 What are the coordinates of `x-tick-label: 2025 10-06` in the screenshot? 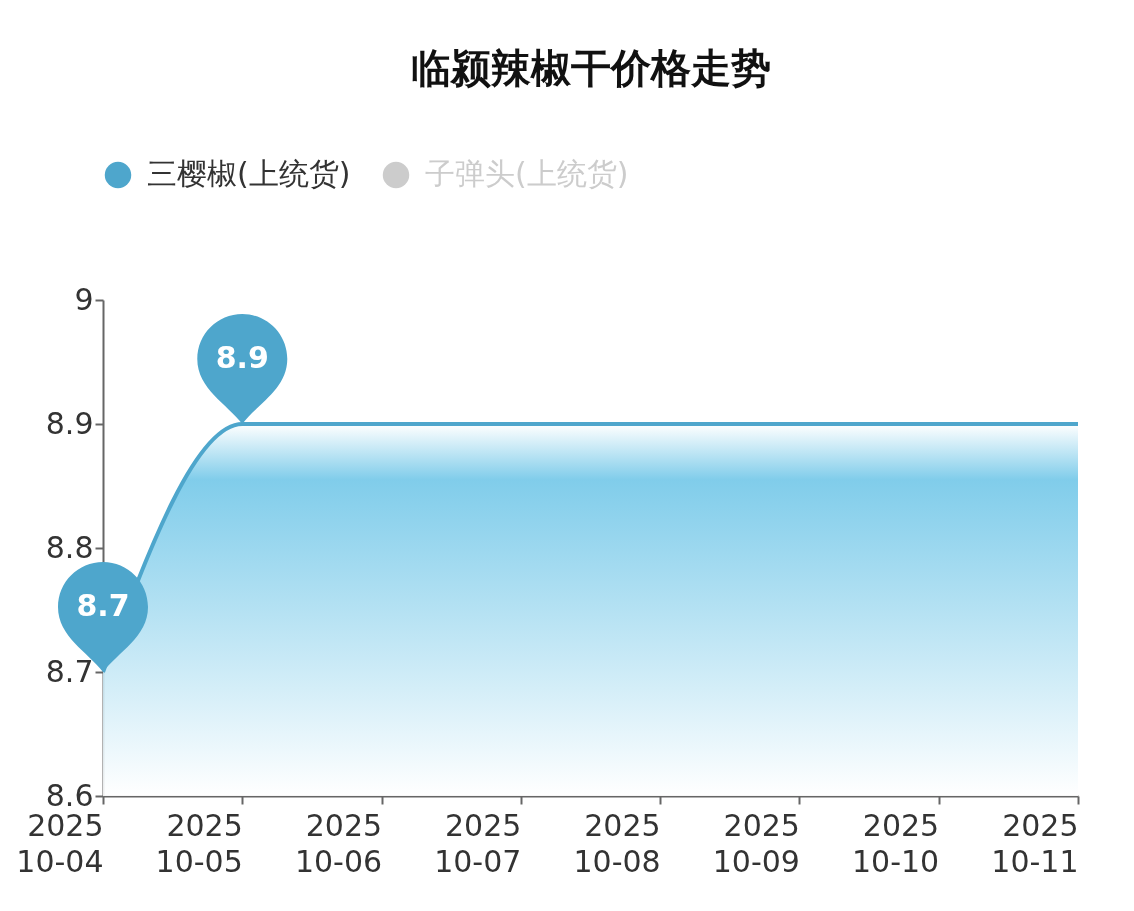 It's located at (338, 843).